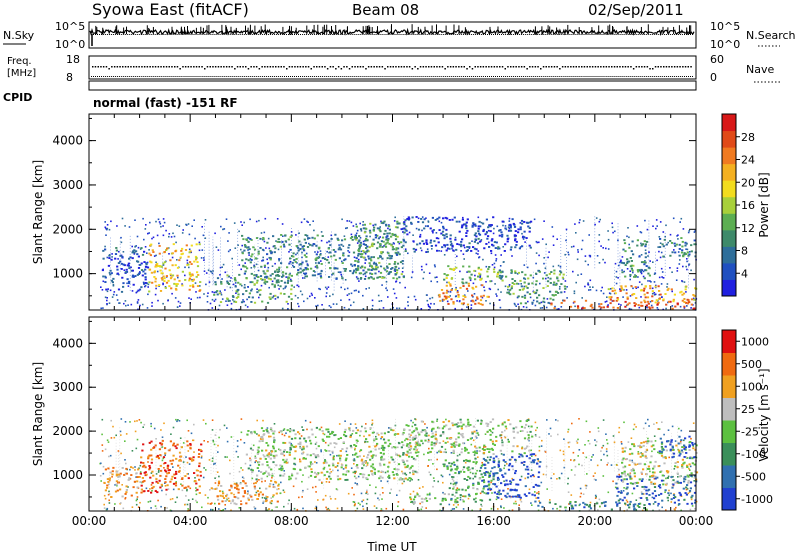  What do you see at coordinates (760, 69) in the screenshot?
I see `nave-label: Nave` at bounding box center [760, 69].